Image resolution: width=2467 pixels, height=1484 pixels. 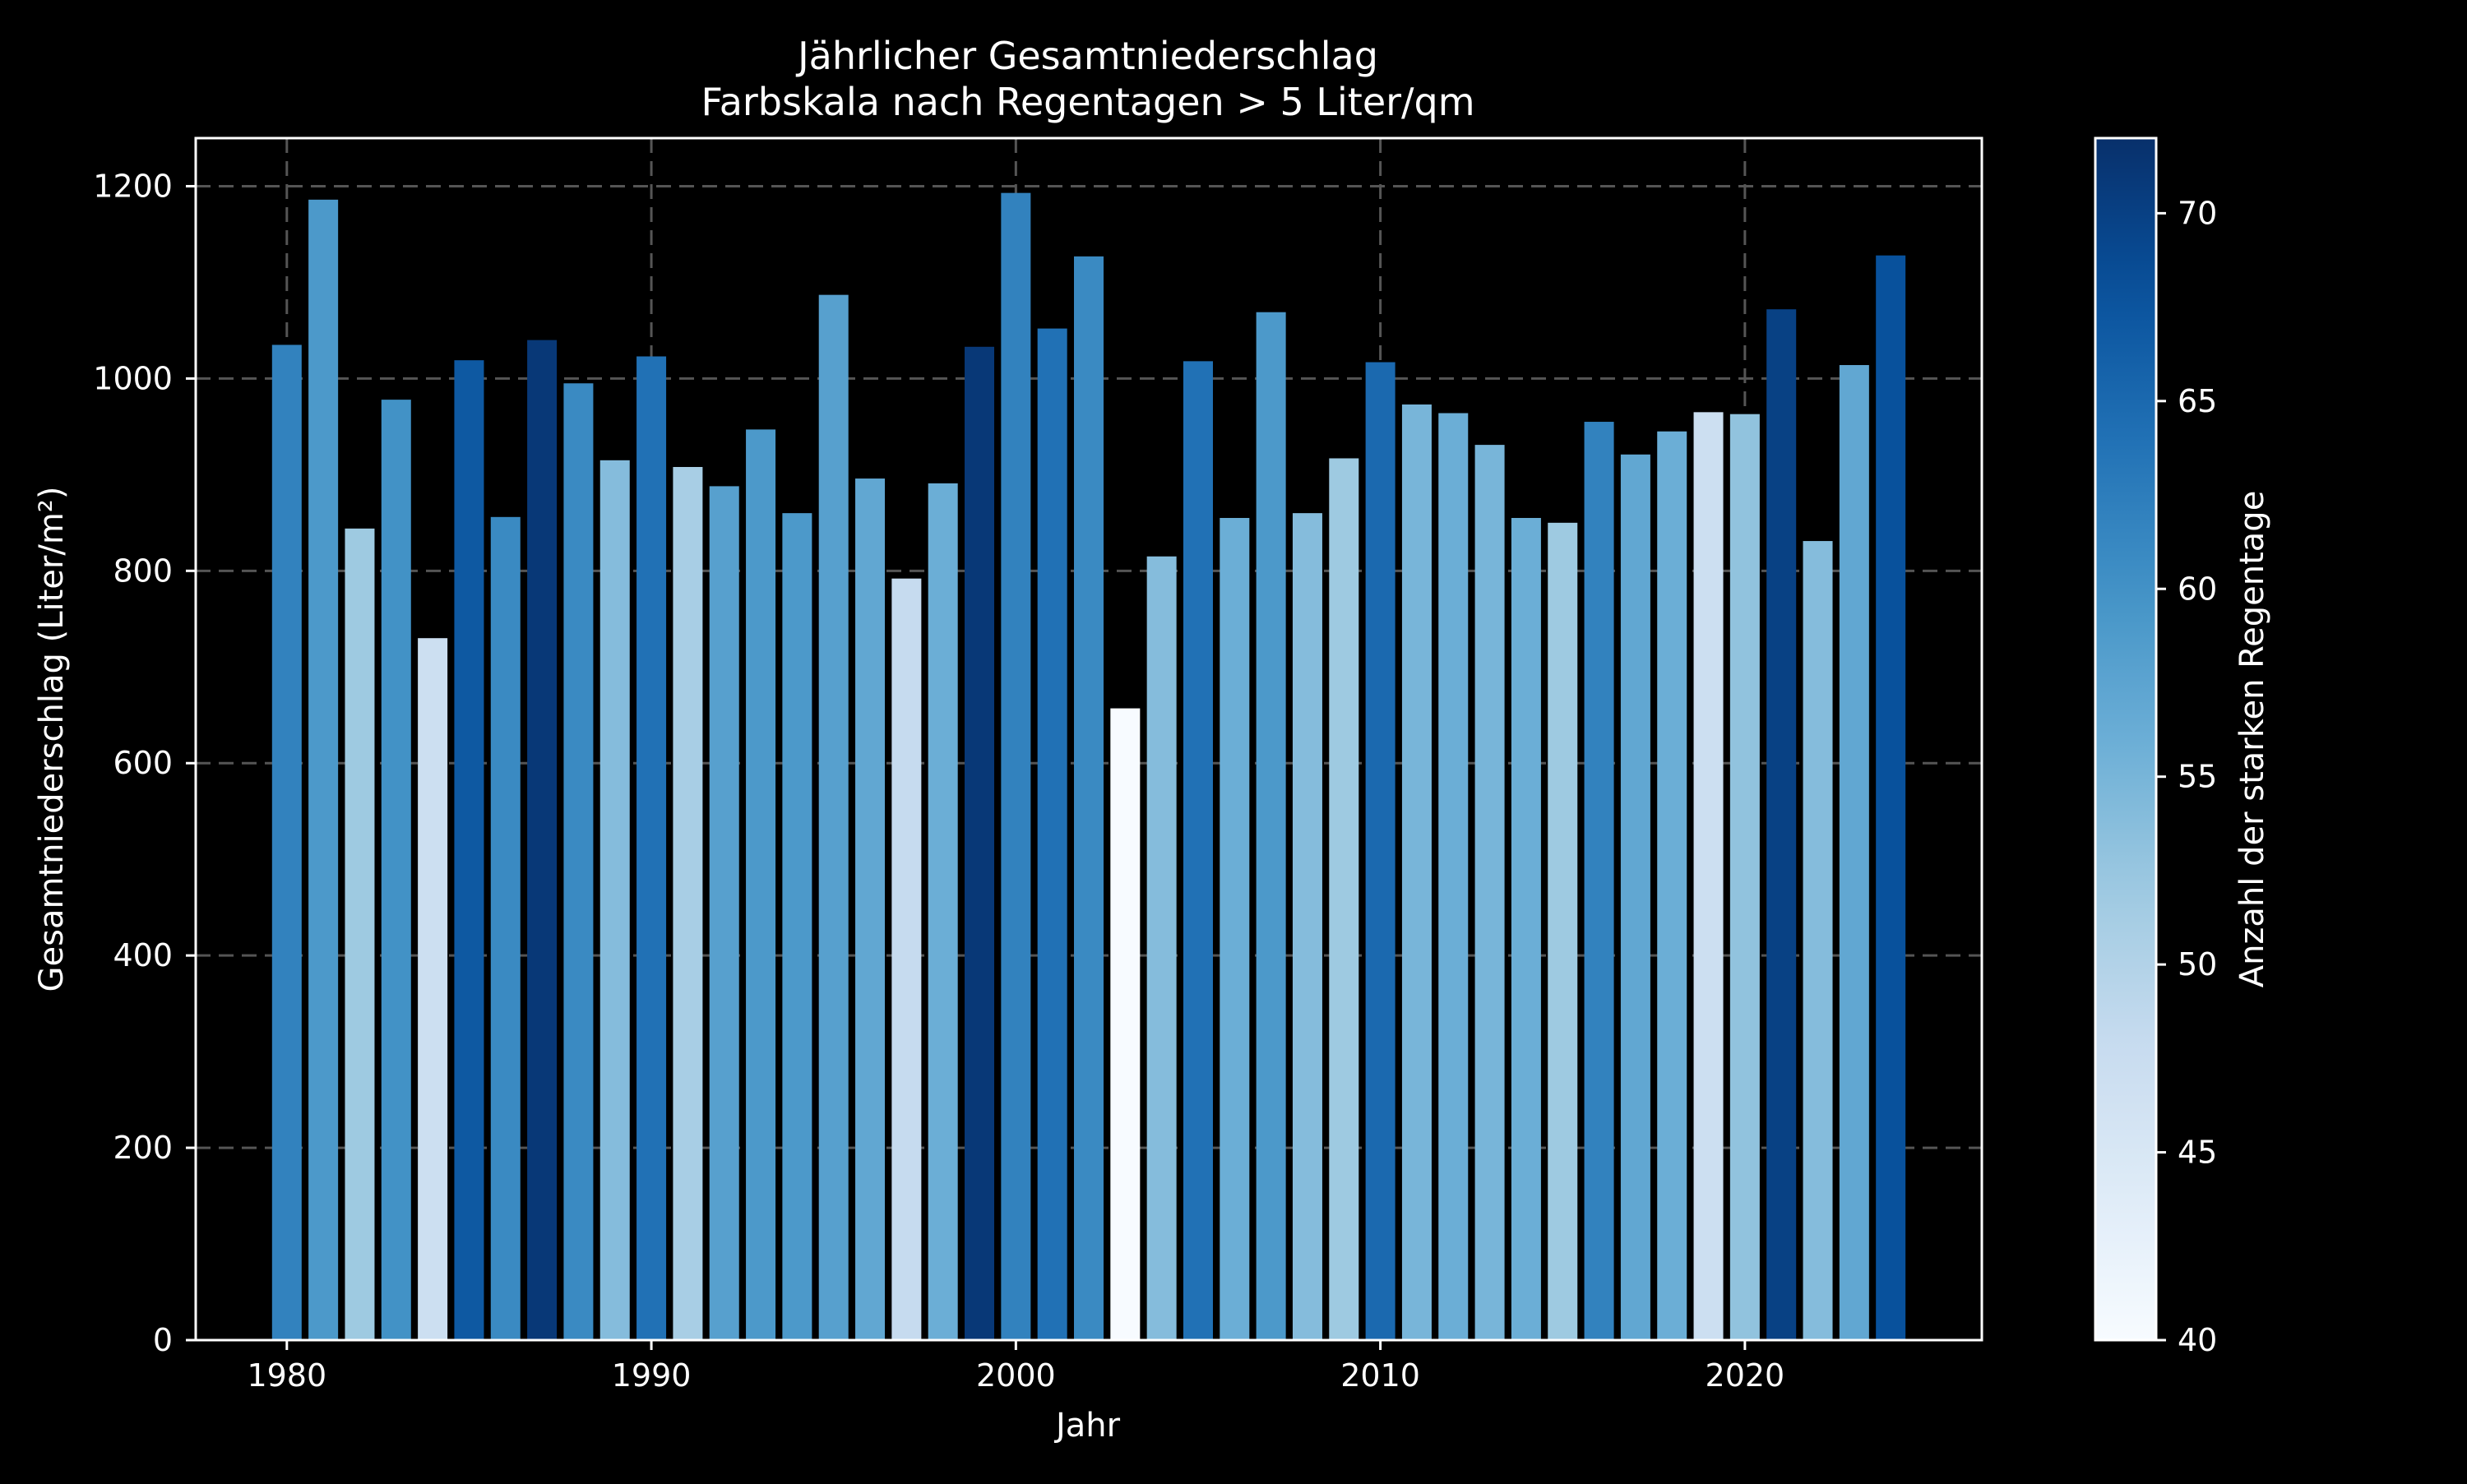 What do you see at coordinates (360, 934) in the screenshot?
I see `bar-1982` at bounding box center [360, 934].